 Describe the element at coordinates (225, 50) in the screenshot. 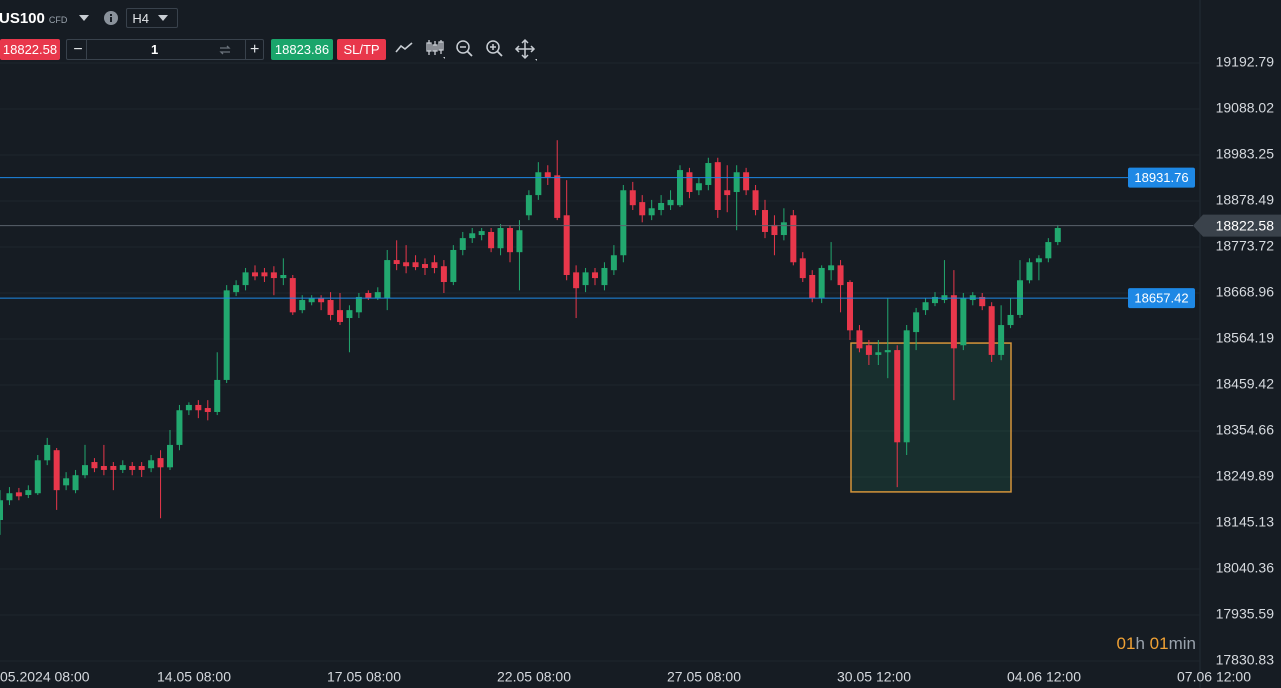

I see `swap-icon` at that location.